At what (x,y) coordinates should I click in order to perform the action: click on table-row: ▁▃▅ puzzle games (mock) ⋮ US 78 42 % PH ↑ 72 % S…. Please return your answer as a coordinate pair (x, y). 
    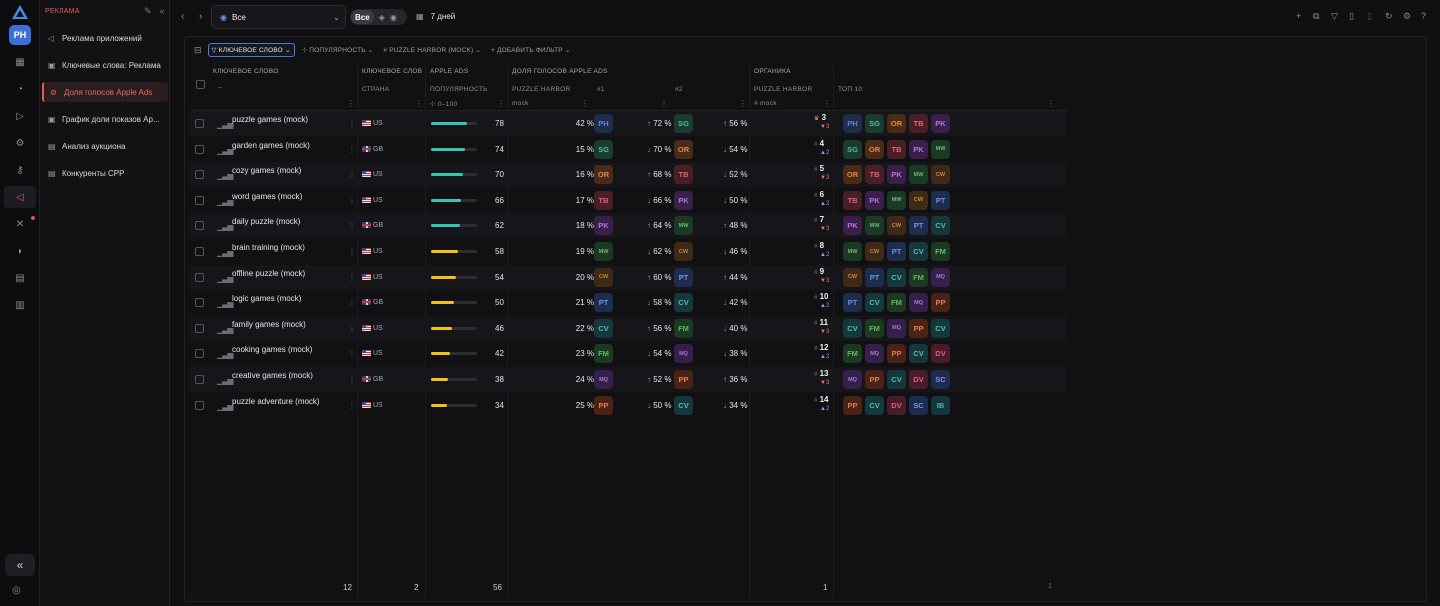
    Looking at the image, I should click on (628, 123).